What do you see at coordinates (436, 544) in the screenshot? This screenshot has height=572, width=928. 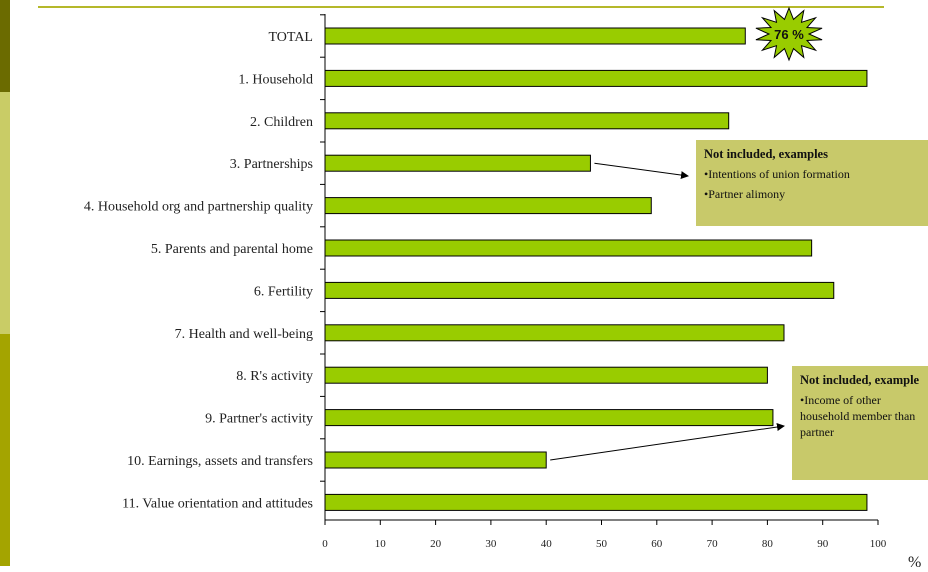 I see `x-tick-label: 20` at bounding box center [436, 544].